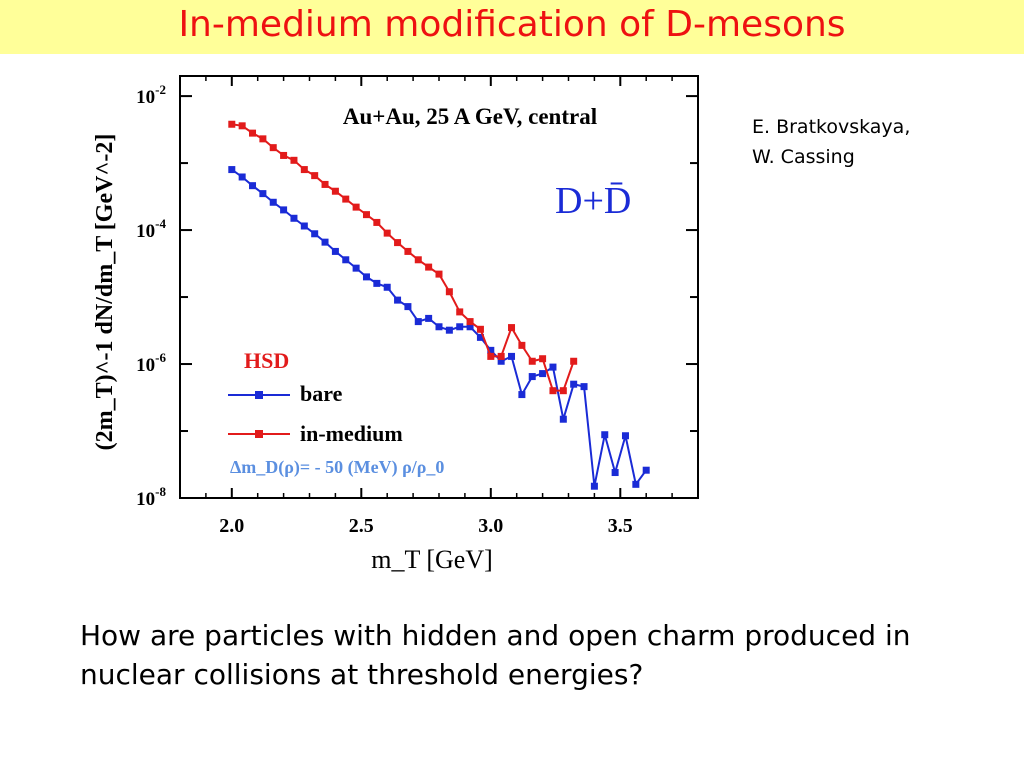 This screenshot has height=768, width=1024. Describe the element at coordinates (259, 434) in the screenshot. I see `legend-in-medium-marker` at that location.